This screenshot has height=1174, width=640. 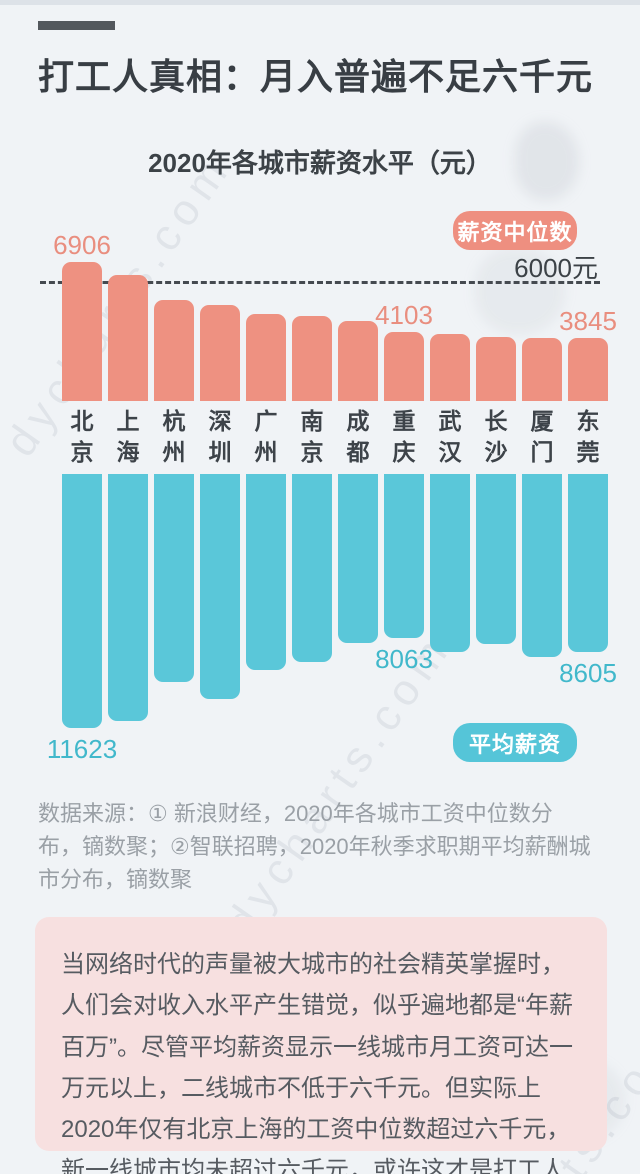 What do you see at coordinates (174, 350) in the screenshot?
I see `median-bar-杭州` at bounding box center [174, 350].